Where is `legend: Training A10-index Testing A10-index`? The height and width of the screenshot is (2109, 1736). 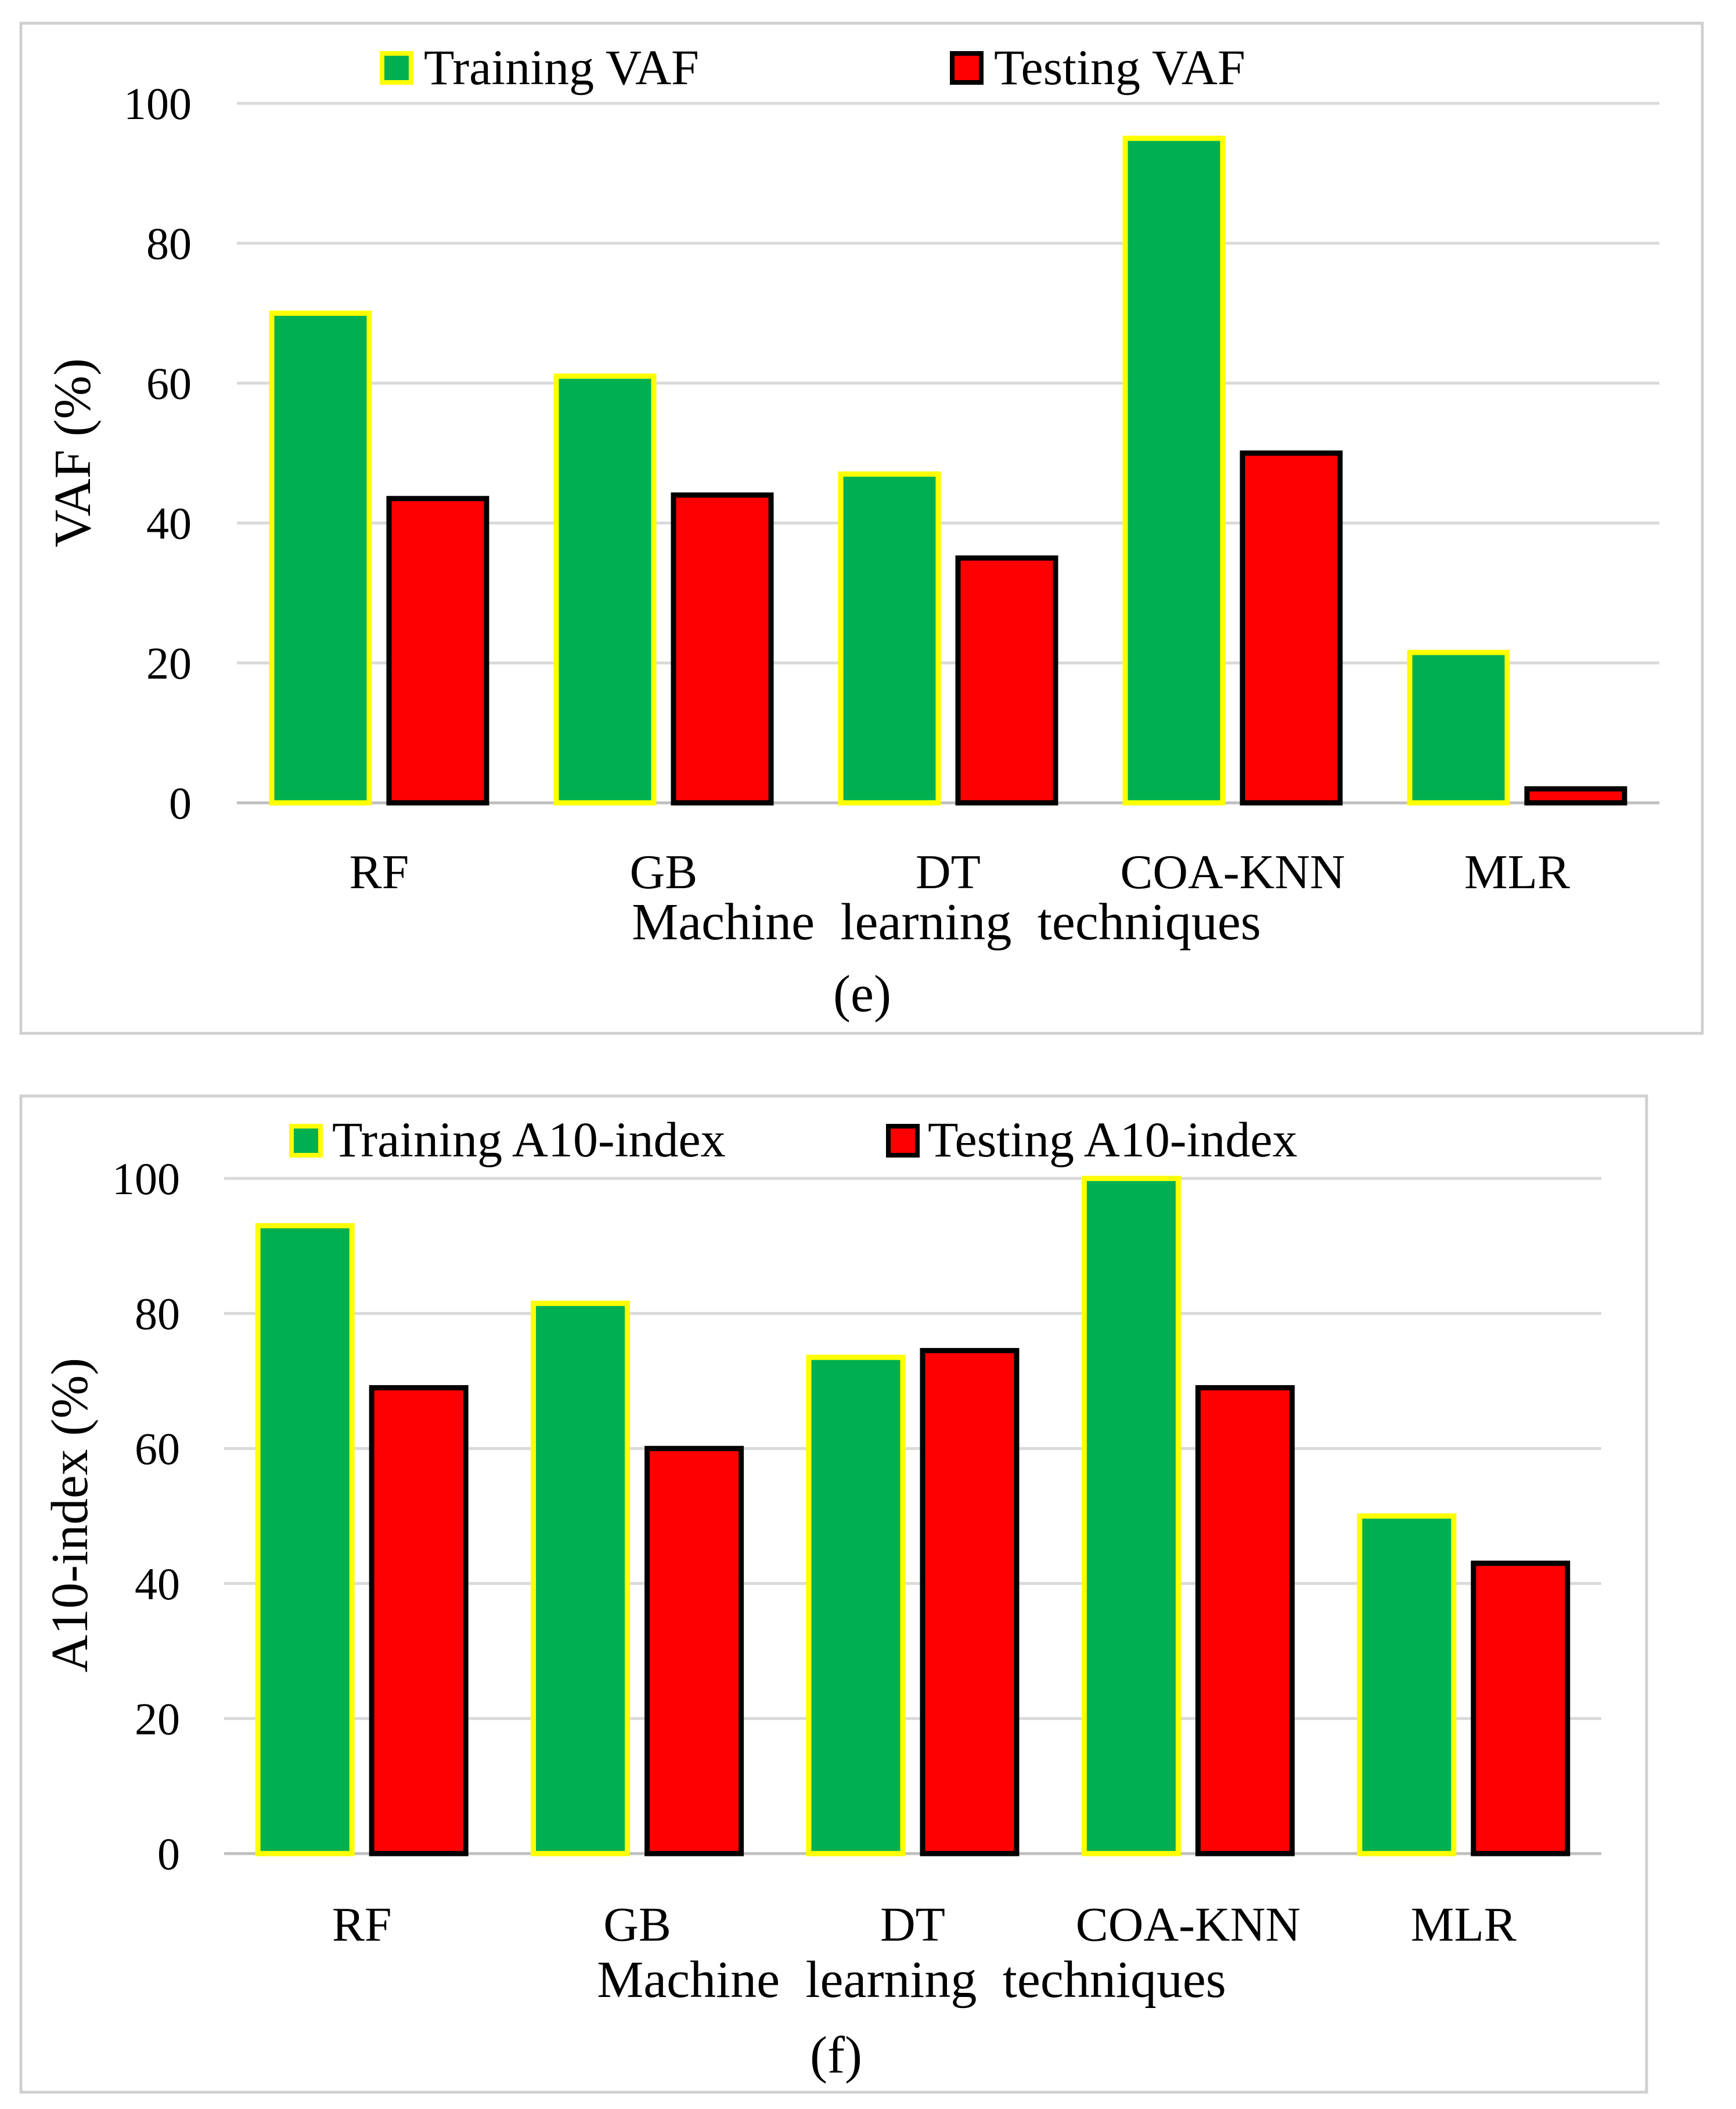 legend: Training A10-index Testing A10-index is located at coordinates (793, 1139).